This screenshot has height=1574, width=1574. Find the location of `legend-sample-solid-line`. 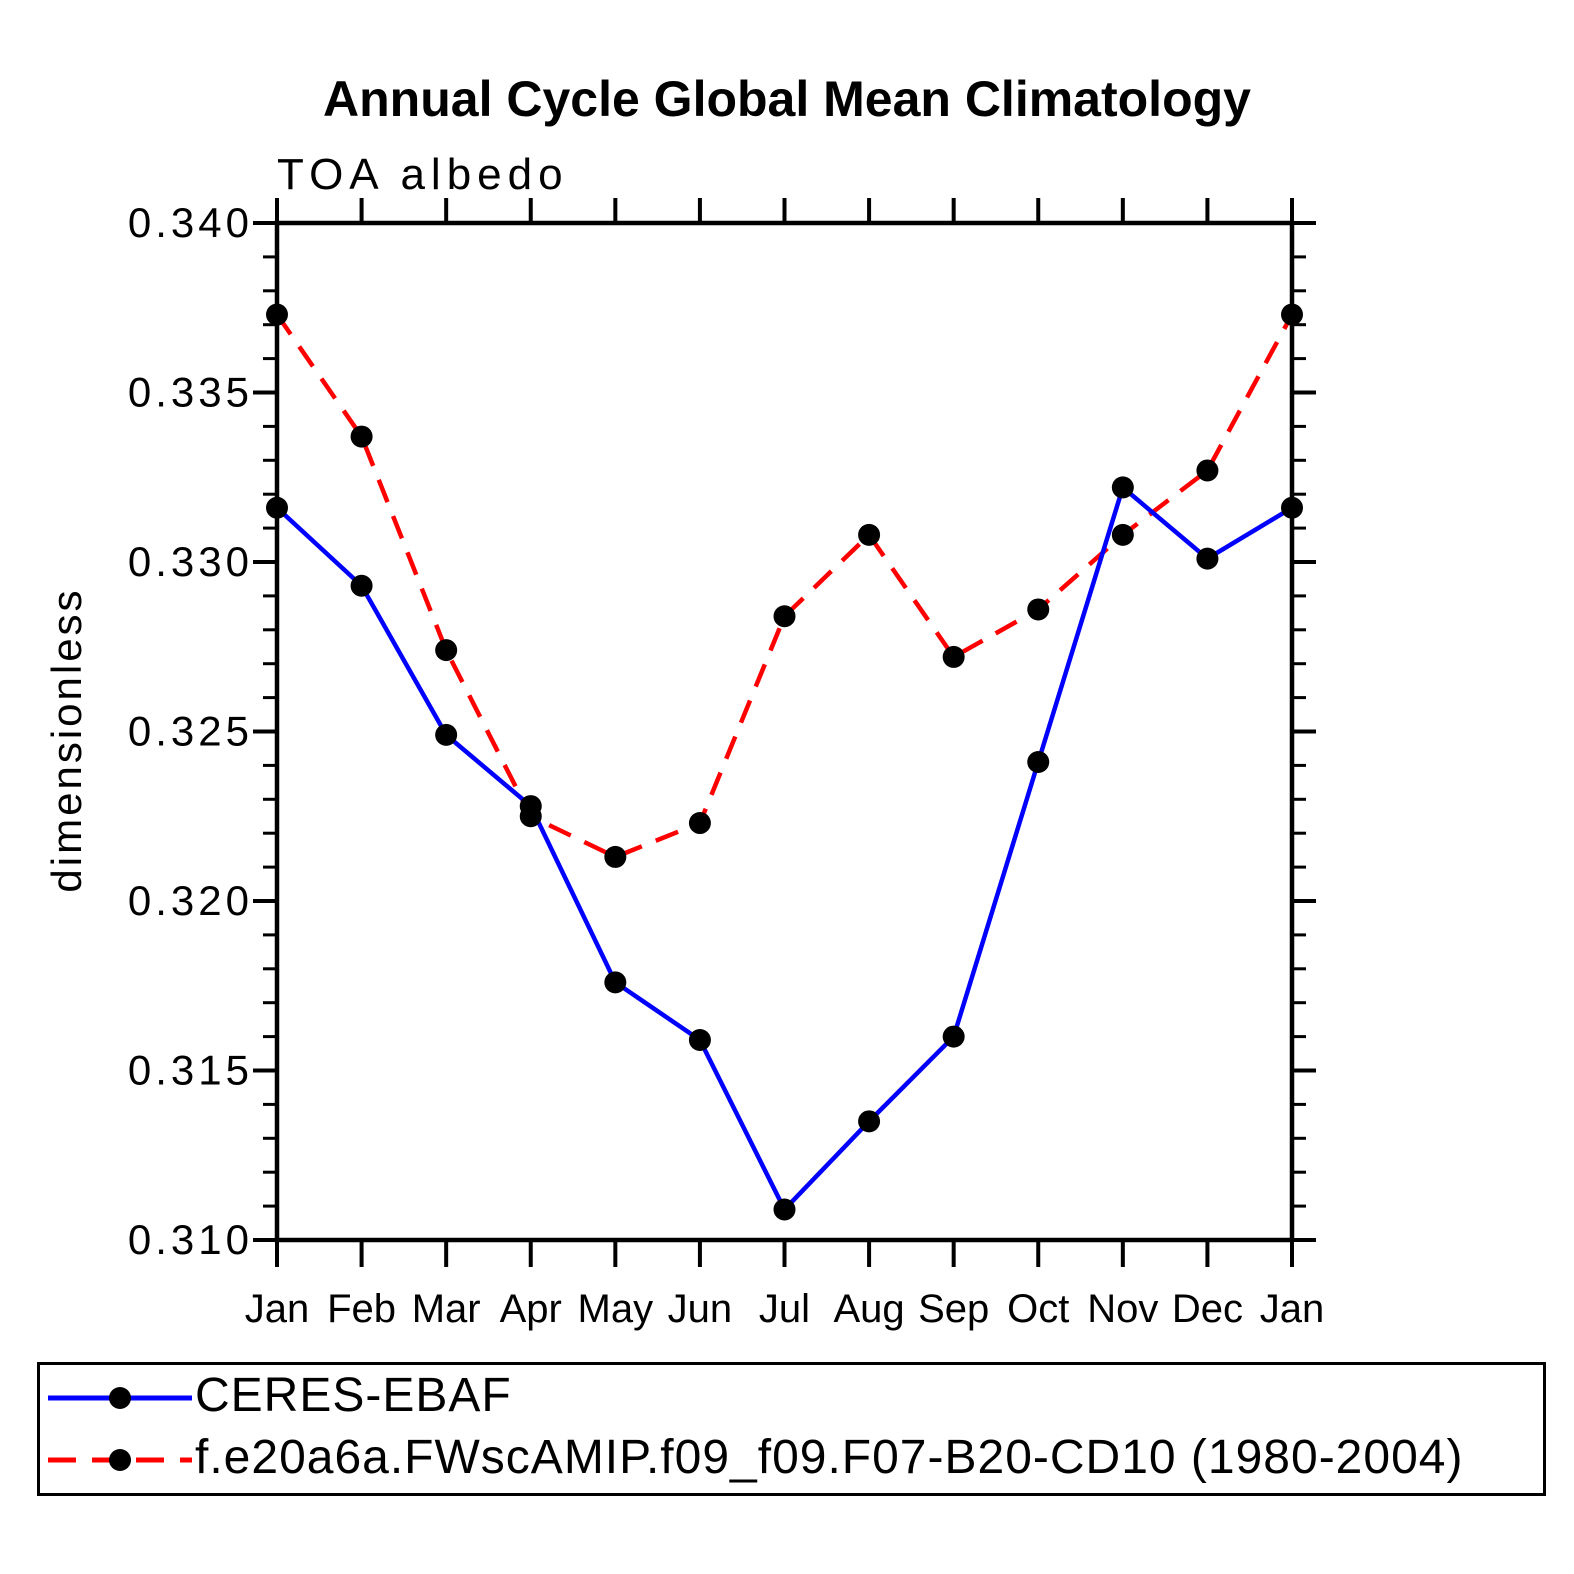

legend-sample-solid-line is located at coordinates (120, 1398).